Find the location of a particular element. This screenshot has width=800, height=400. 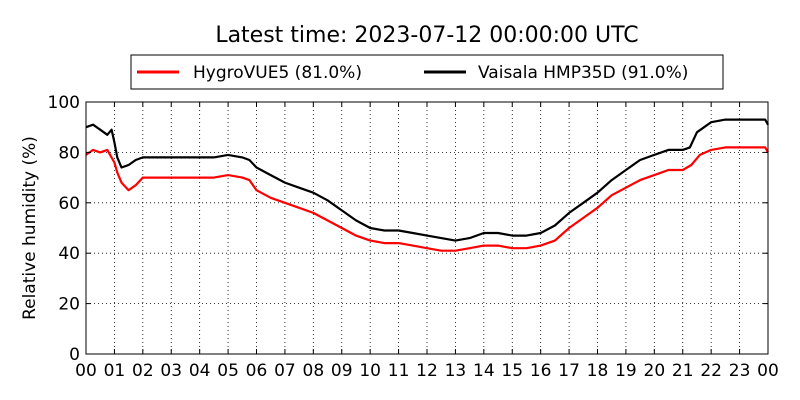

x-tick-label: 09 is located at coordinates (342, 371).